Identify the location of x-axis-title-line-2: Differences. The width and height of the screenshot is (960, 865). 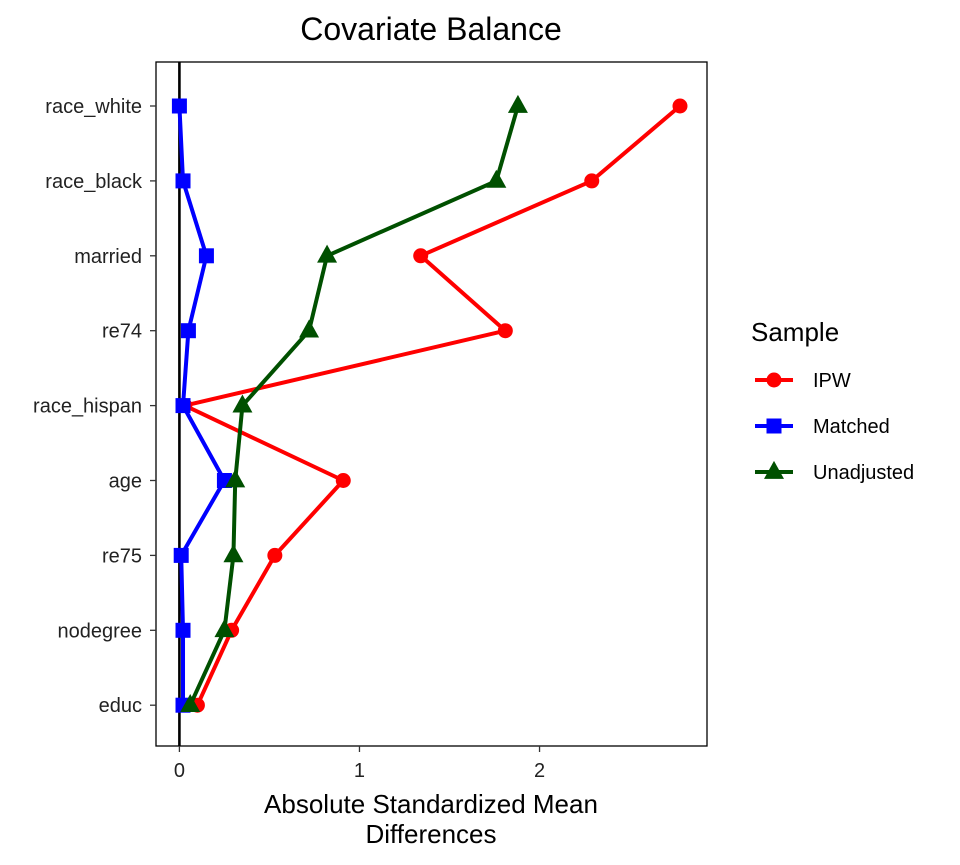
(430, 834).